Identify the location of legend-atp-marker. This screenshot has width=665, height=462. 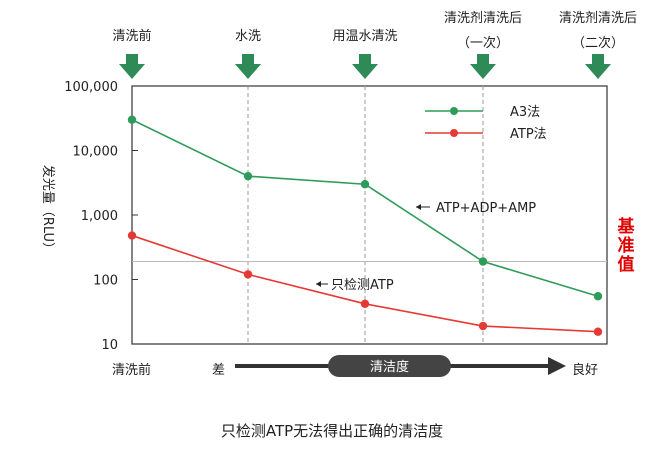
(454, 133).